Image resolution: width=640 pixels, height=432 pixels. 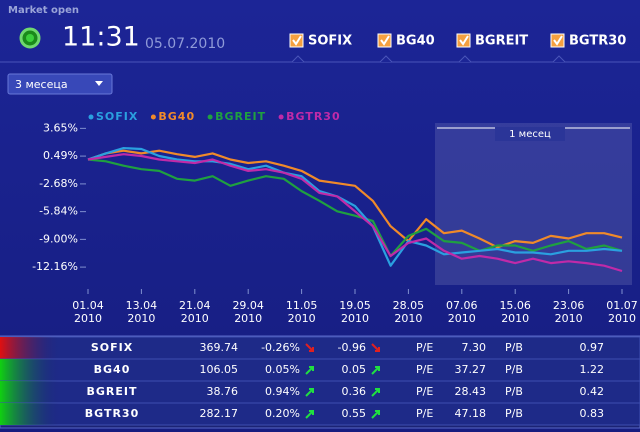 What do you see at coordinates (354, 391) in the screenshot?
I see `table-cell: 0.36` at bounding box center [354, 391].